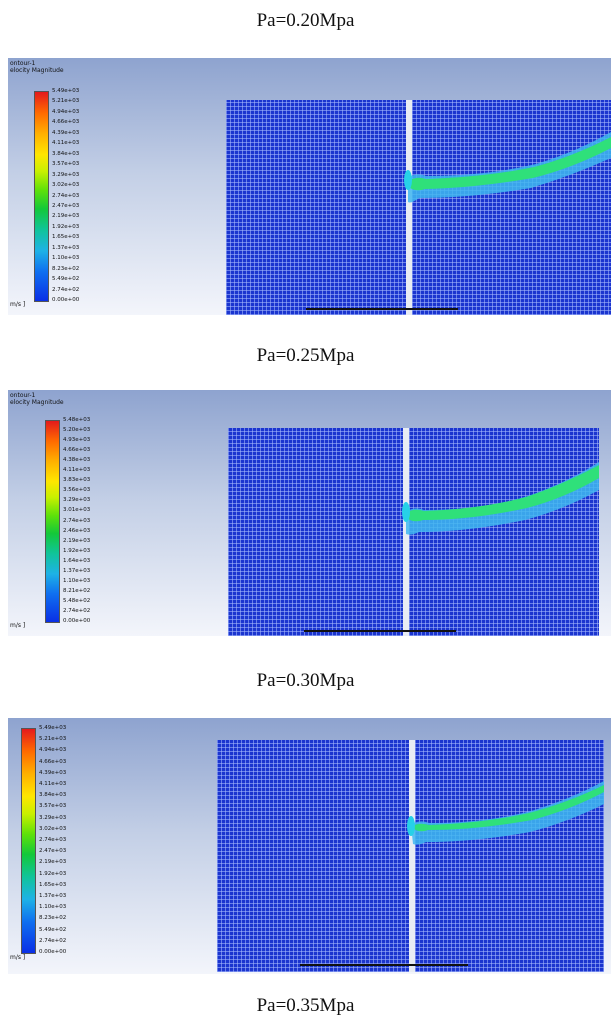 The height and width of the screenshot is (1030, 611). Describe the element at coordinates (77, 510) in the screenshot. I see `colorbar-tick-label: 3.01e+03` at that location.